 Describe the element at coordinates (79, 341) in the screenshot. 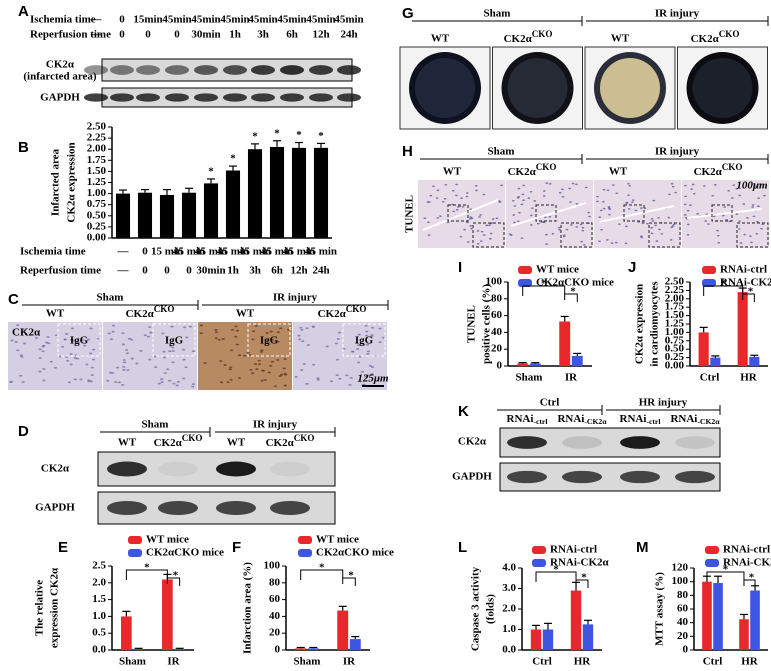

I see `inset-label: IgG` at that location.